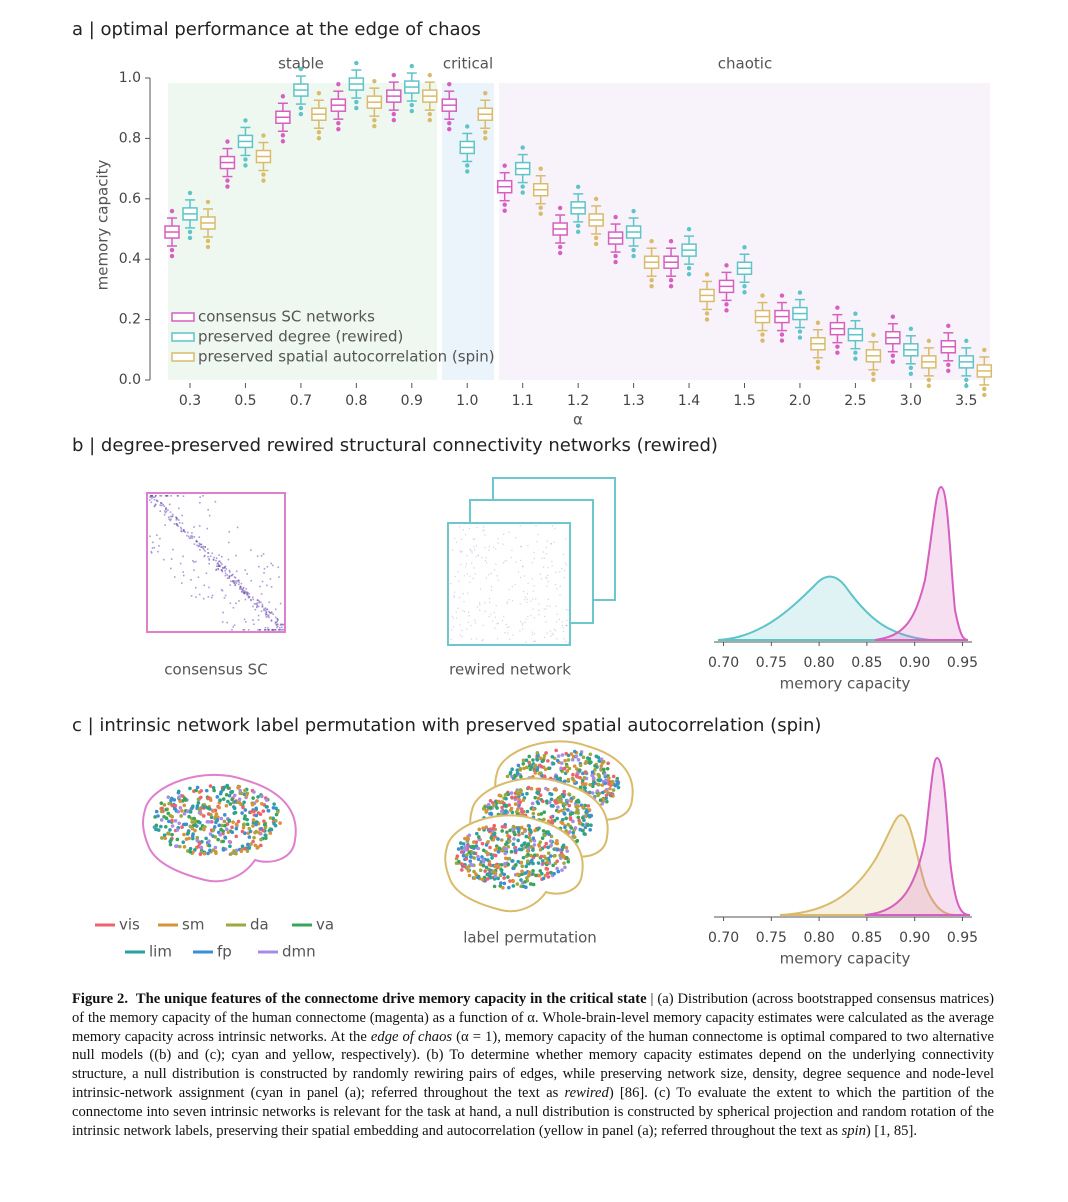 The image size is (1068, 1202). Describe the element at coordinates (130, 138) in the screenshot. I see `y-tick-label: 0.8` at that location.